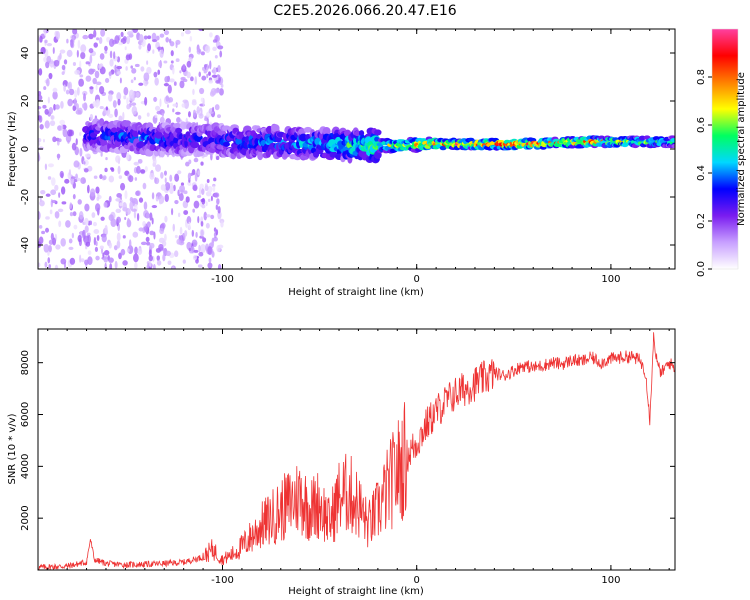 This screenshot has height=600, width=750. Describe the element at coordinates (12, 149) in the screenshot. I see `spectrogram-y-label: Frequency (Hz)` at that location.